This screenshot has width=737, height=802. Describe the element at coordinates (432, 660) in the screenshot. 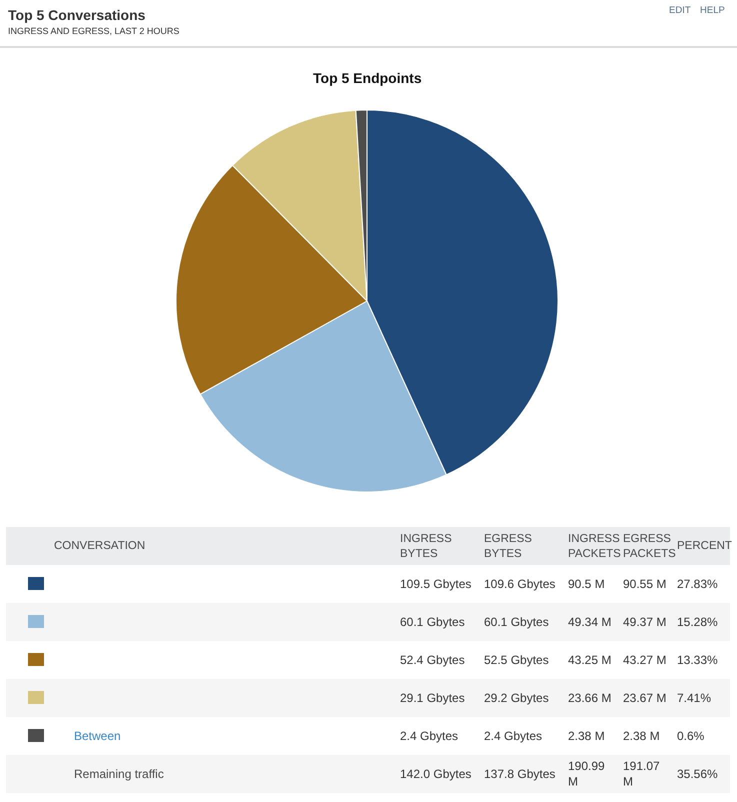

I see `text: 52.4 Gbytes` at that location.